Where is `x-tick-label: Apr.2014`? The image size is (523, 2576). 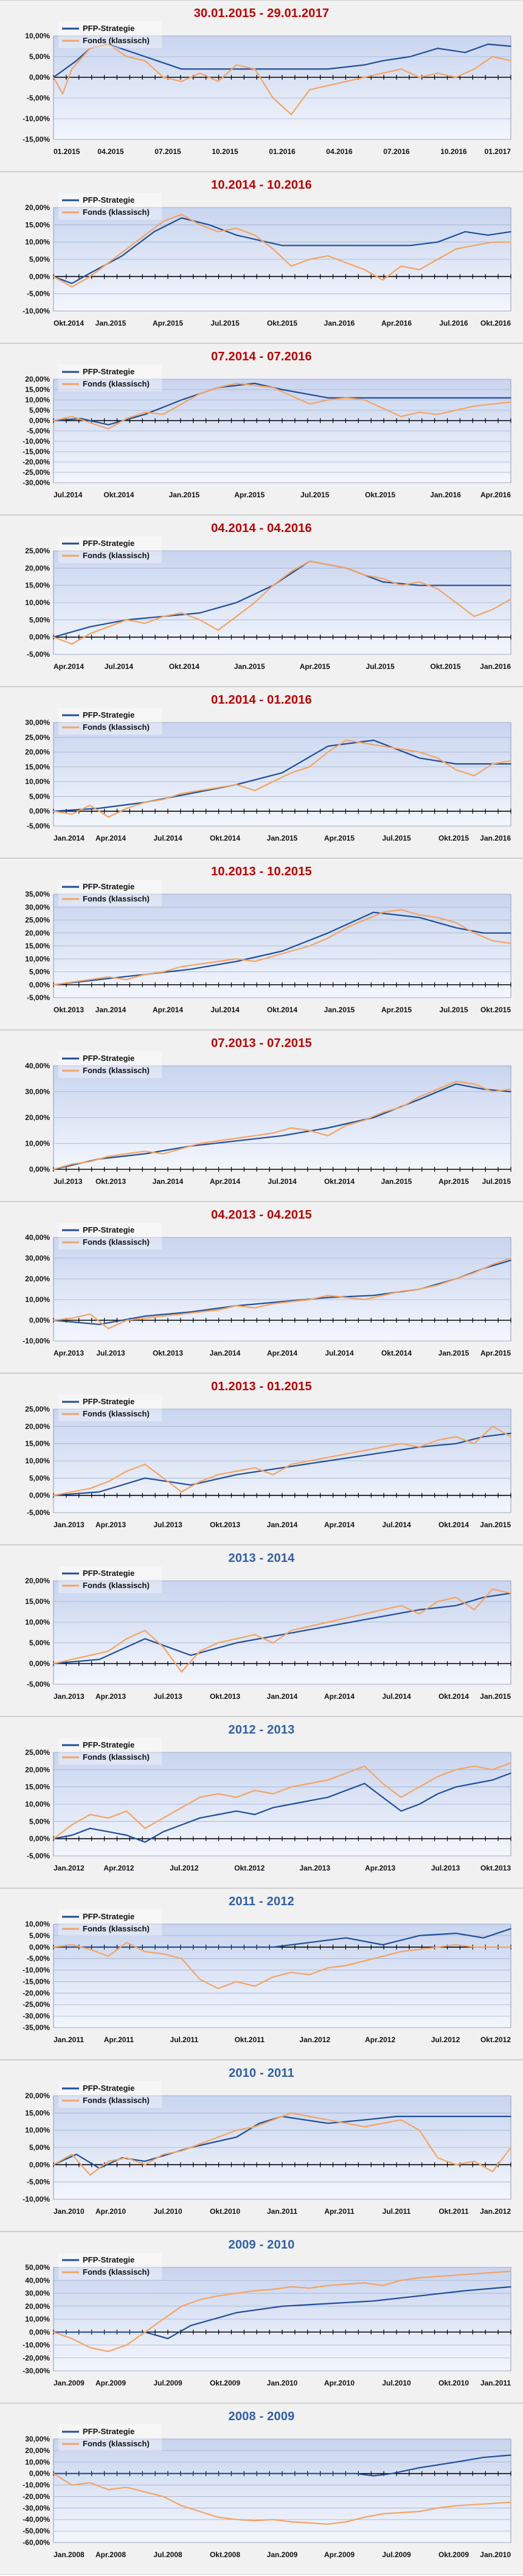 x-tick-label: Apr.2014 is located at coordinates (339, 1696).